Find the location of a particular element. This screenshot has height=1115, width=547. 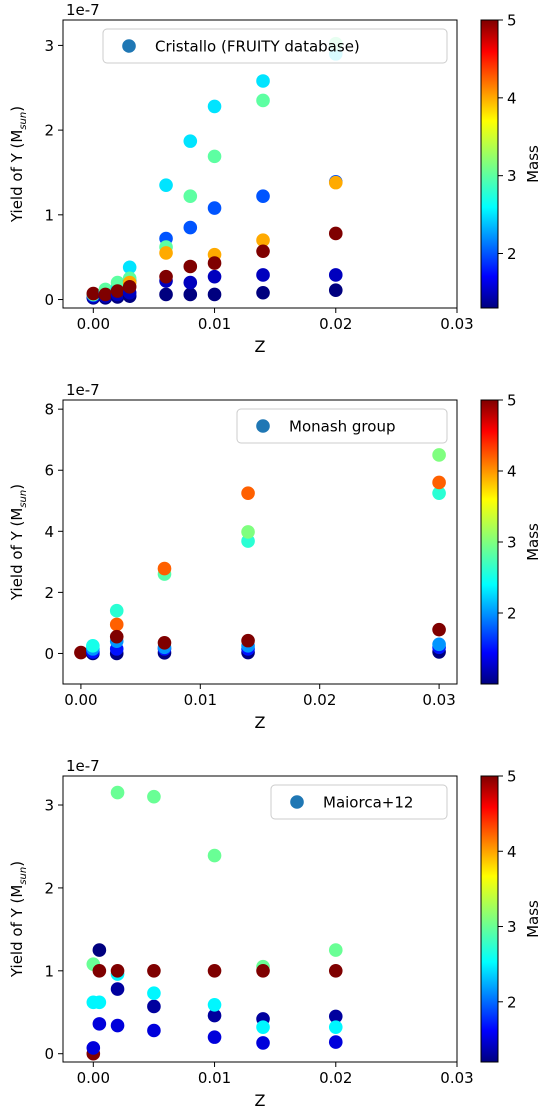

legend-label: Monash group is located at coordinates (342, 427).